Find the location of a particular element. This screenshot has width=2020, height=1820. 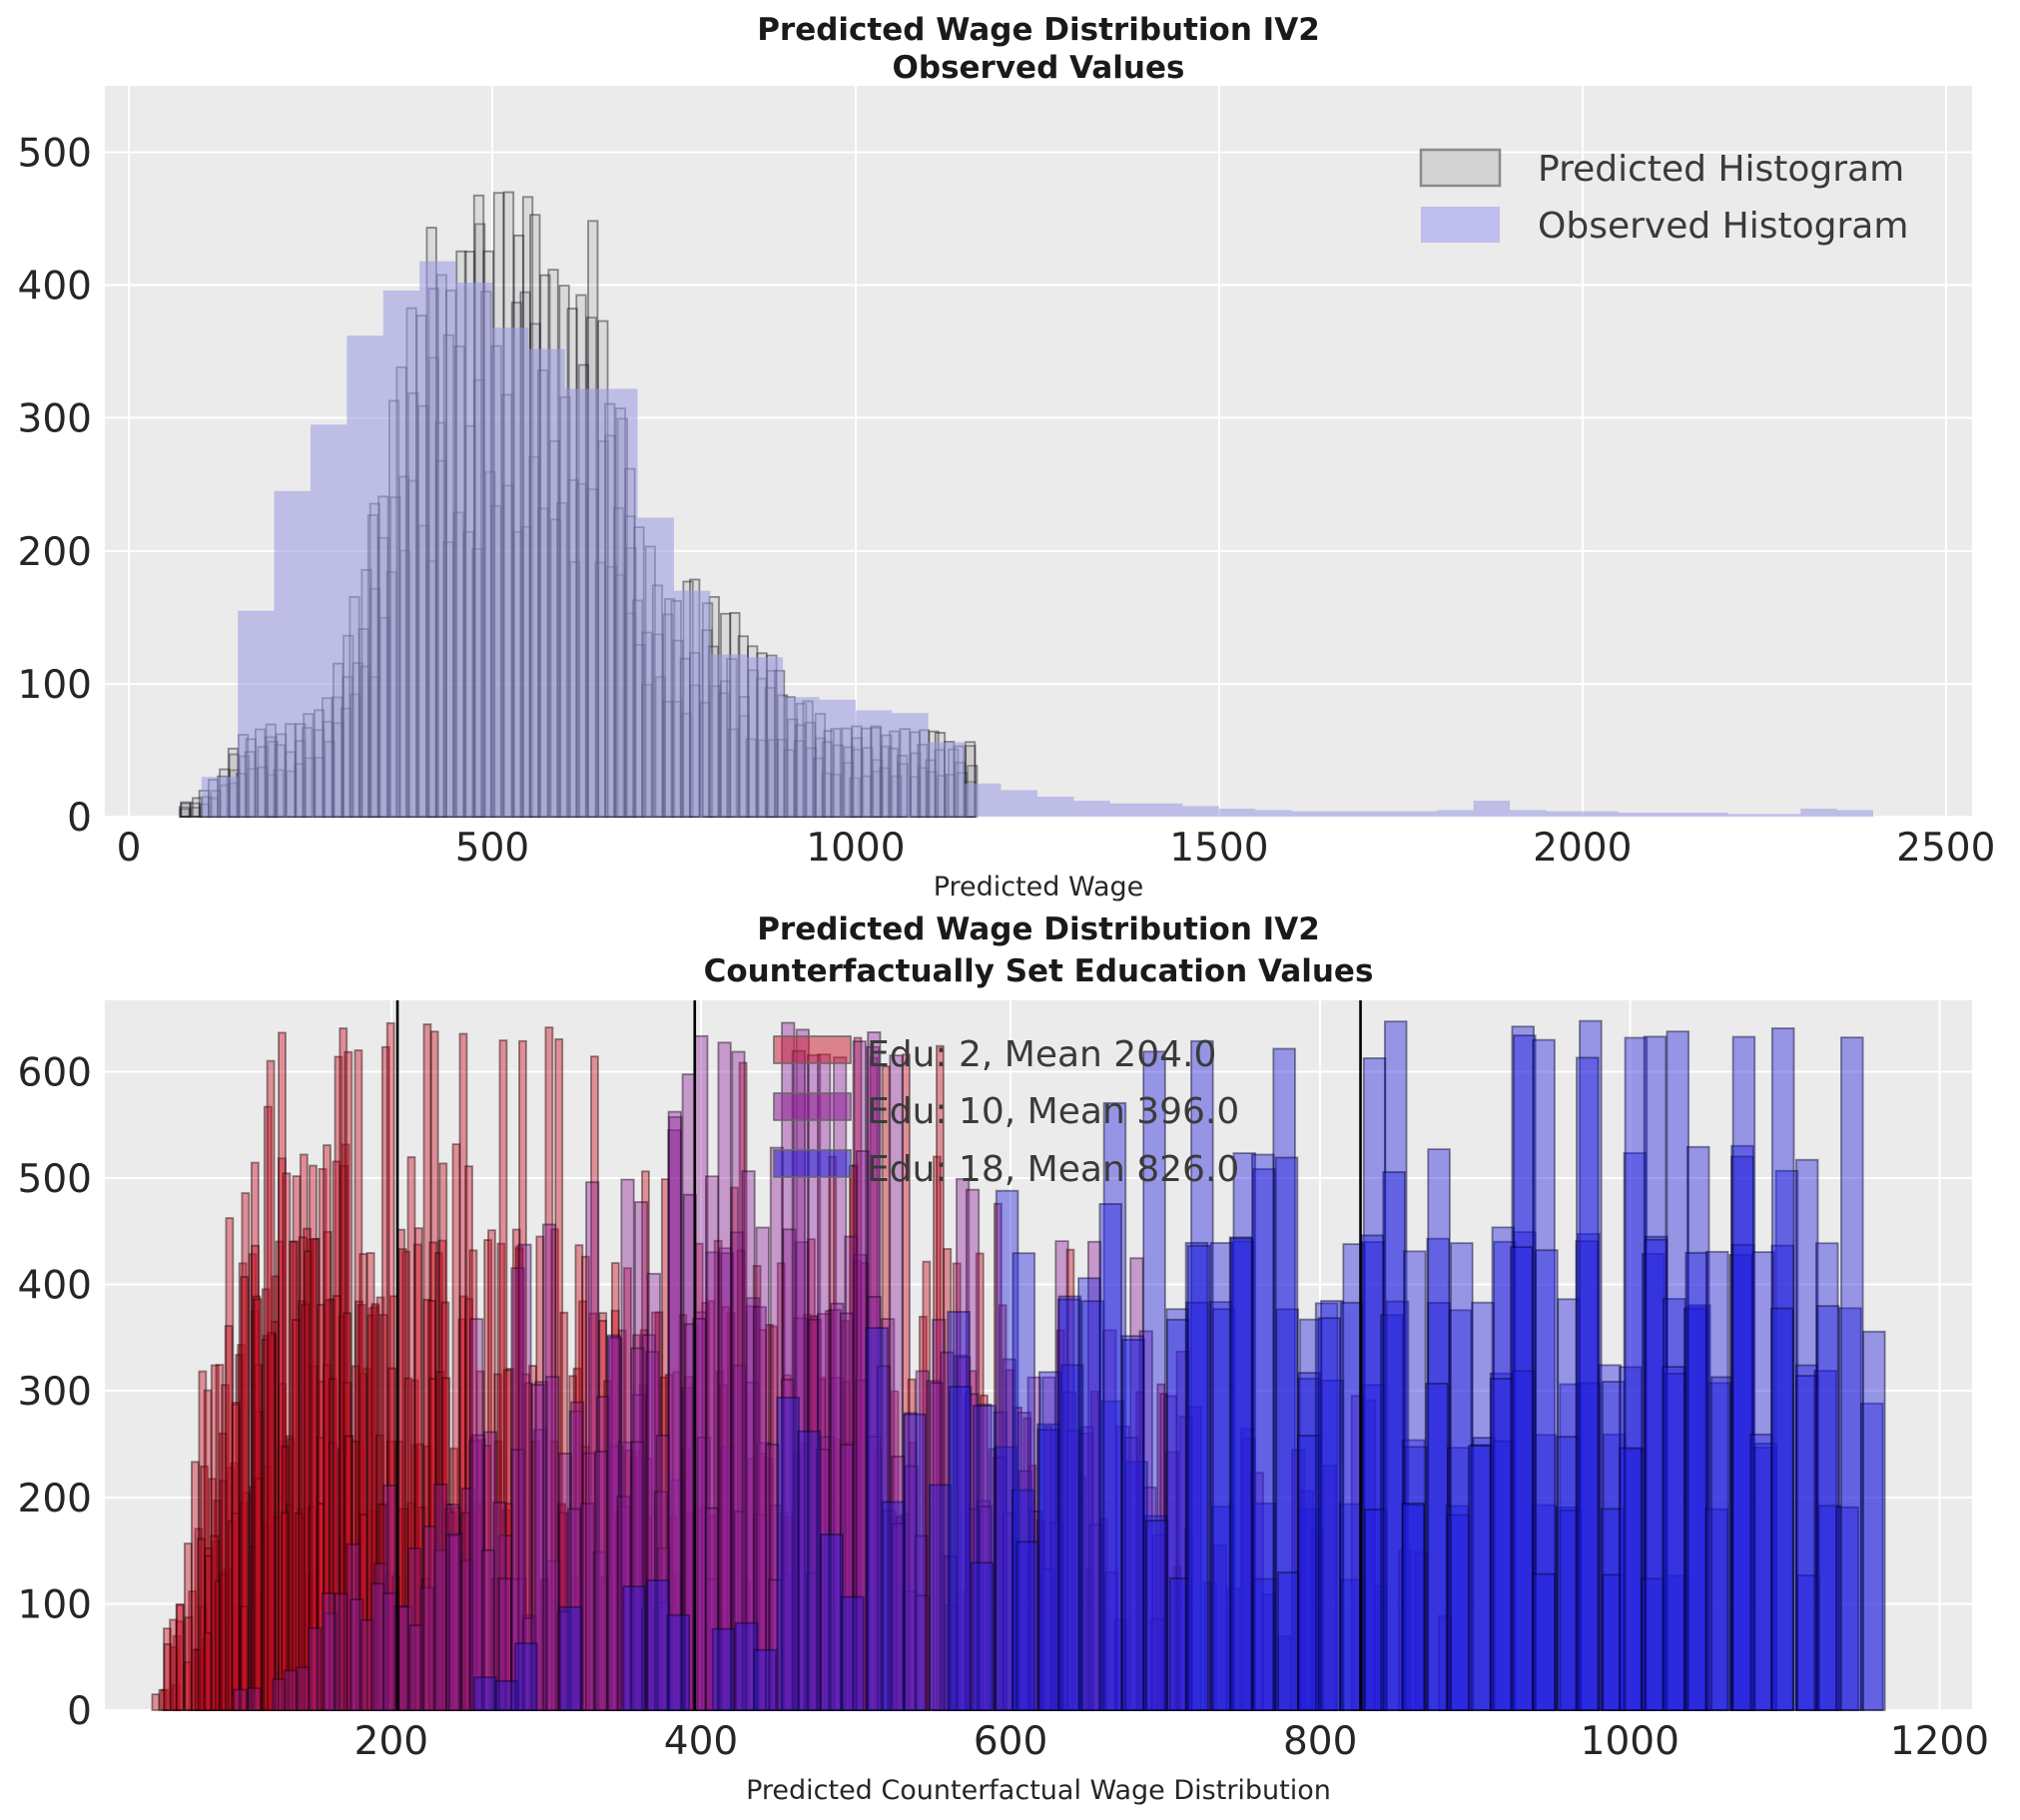

legend-label-edu-2: Edu: 2, Mean 204.0 is located at coordinates (1041, 1054).